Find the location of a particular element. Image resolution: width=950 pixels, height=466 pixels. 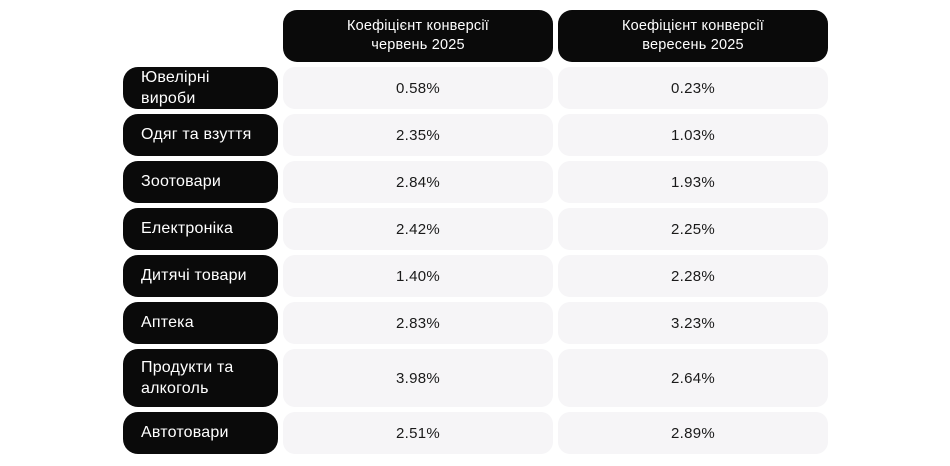

value-june-pharmacy: 2.83% is located at coordinates (418, 323).